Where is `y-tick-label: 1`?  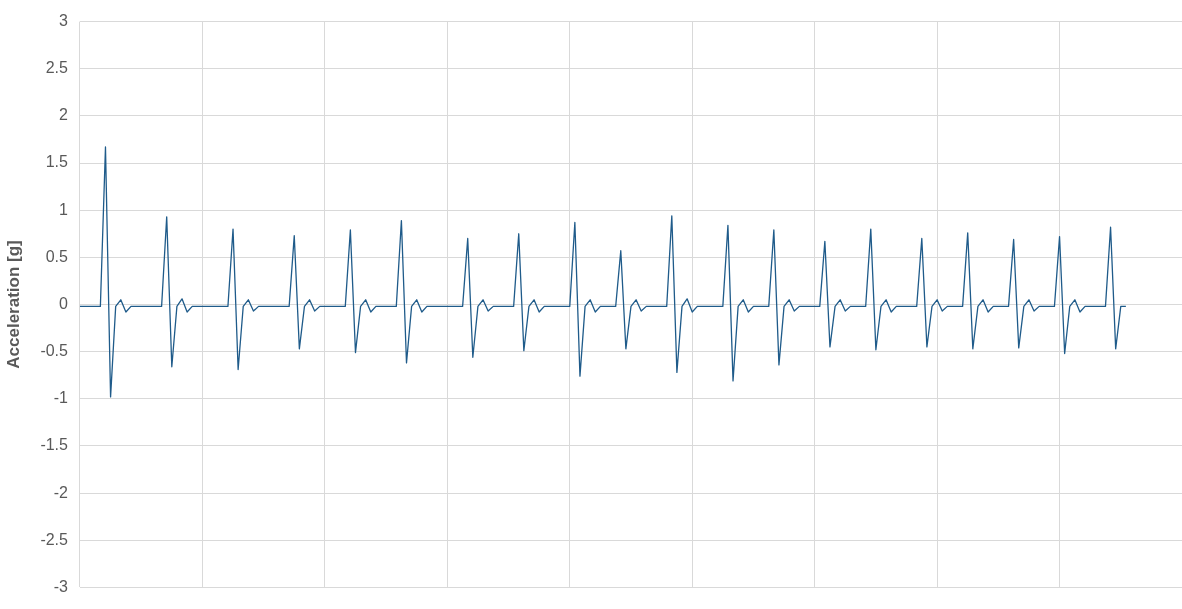 y-tick-label: 1 is located at coordinates (64, 209).